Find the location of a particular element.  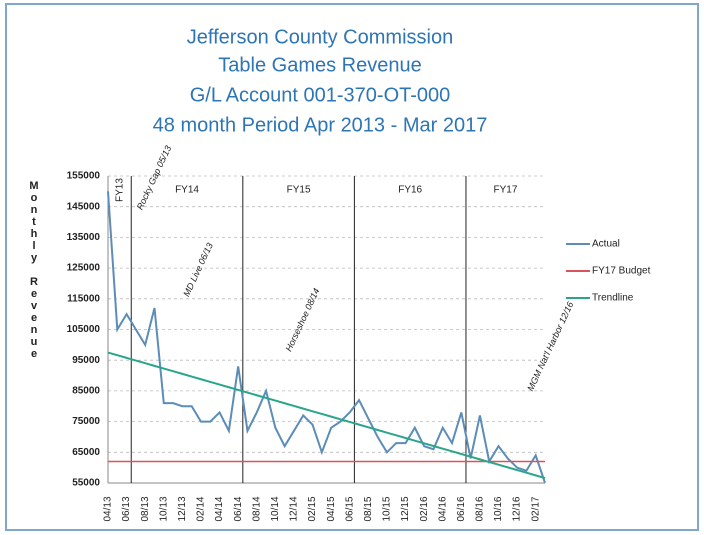

x-tick-label: 12/13 is located at coordinates (182, 508).